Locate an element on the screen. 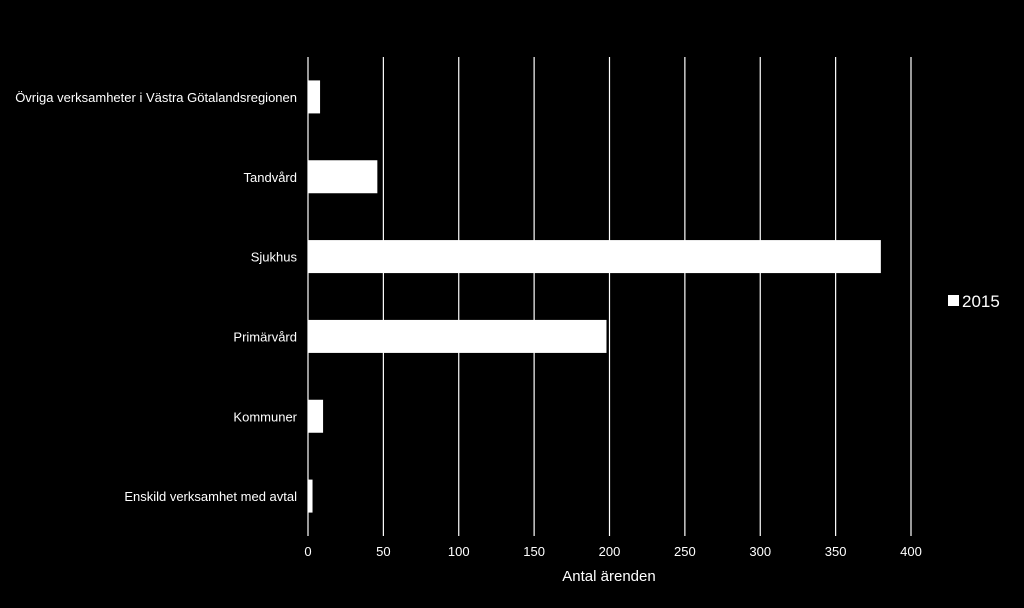 The image size is (1024, 608). category-label: Tandvård is located at coordinates (270, 177).